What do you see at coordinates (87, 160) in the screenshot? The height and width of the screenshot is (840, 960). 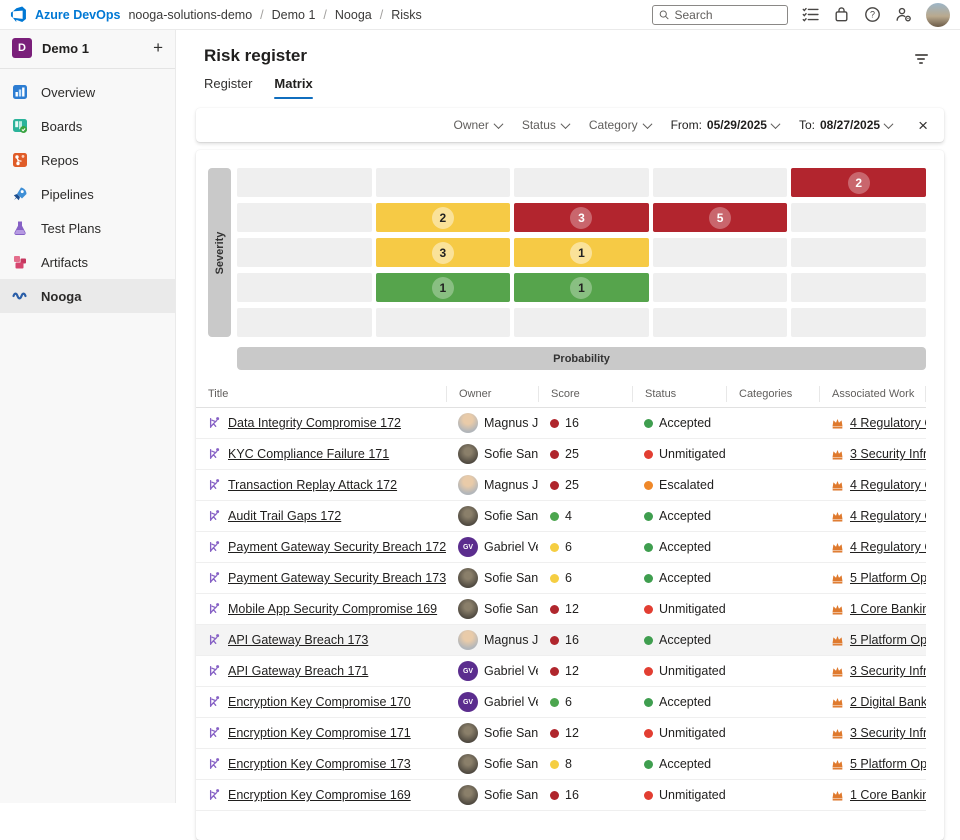 I see `sidebar-item-repos: Repos` at bounding box center [87, 160].